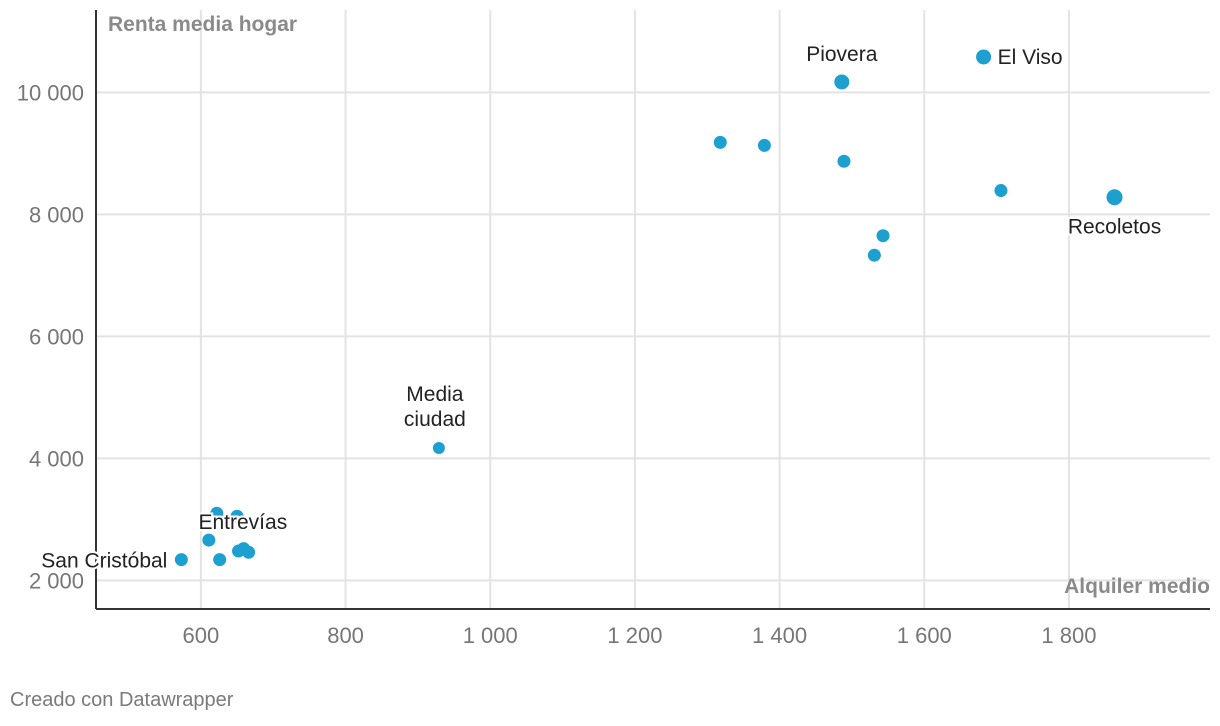 The image size is (1220, 726). What do you see at coordinates (50, 92) in the screenshot?
I see `y-tick-label: 10 000` at bounding box center [50, 92].